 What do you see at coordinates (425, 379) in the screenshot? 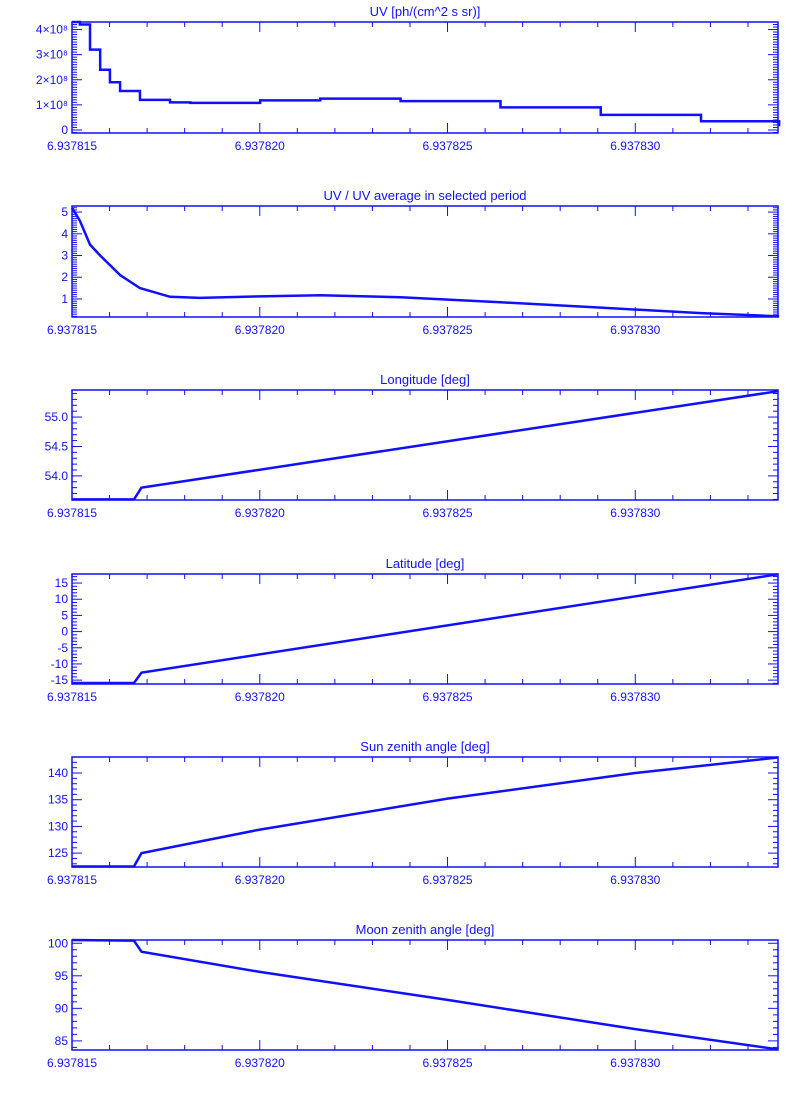
I see `chart-title: Longitude [deg]` at bounding box center [425, 379].